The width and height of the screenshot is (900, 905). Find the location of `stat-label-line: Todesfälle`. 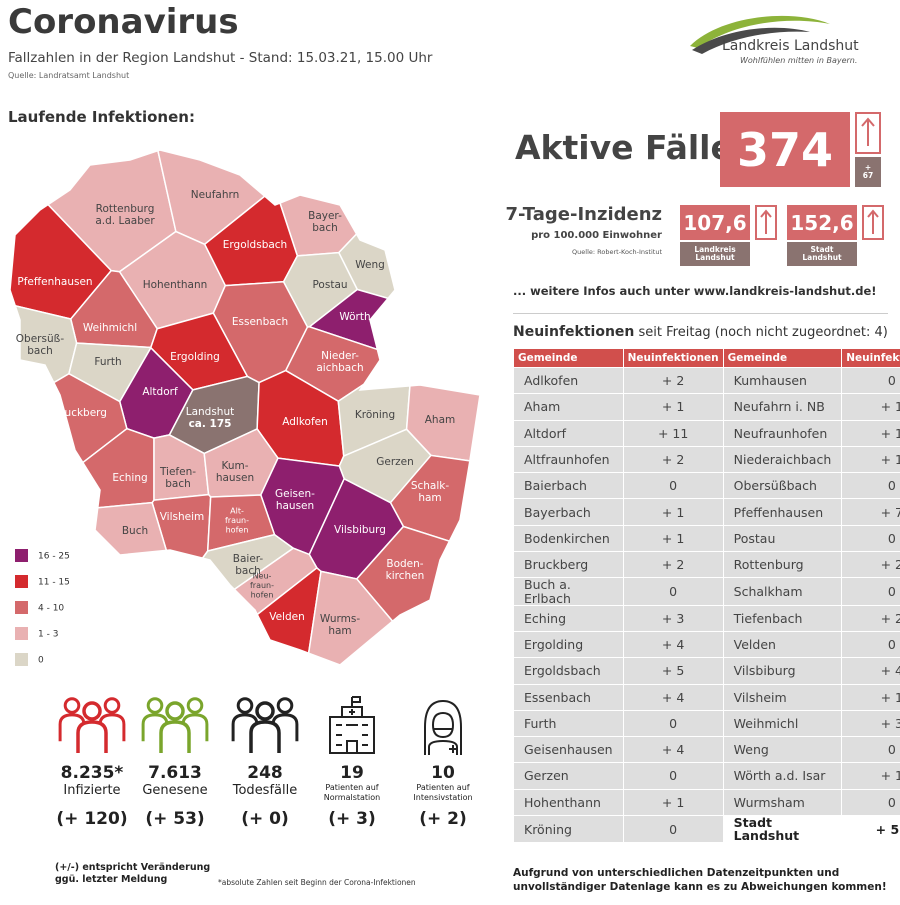

stat-label-line: Todesfälle is located at coordinates (265, 790).